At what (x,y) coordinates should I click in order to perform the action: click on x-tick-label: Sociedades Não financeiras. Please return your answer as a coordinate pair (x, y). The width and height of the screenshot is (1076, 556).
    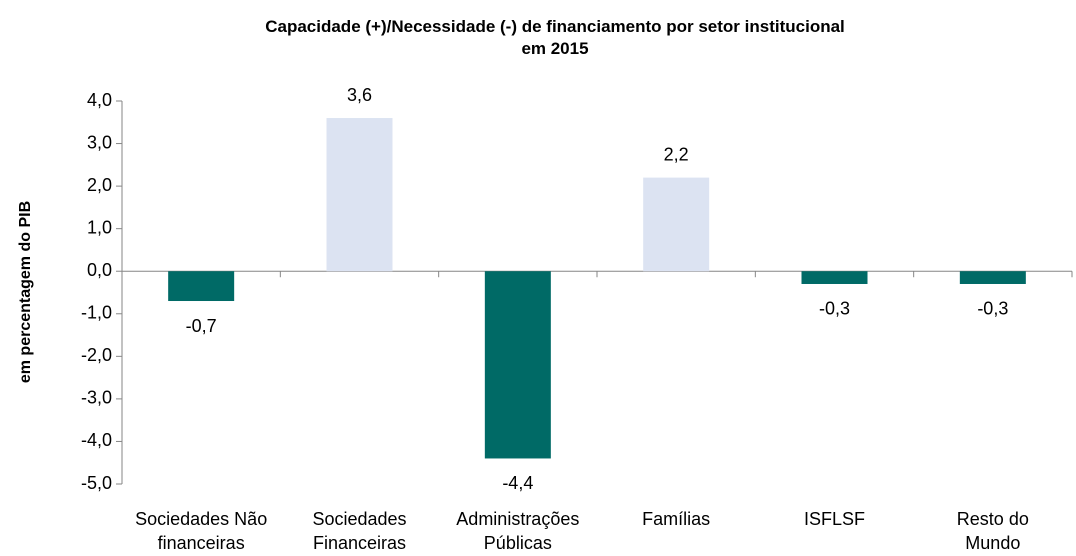
    Looking at the image, I should click on (201, 531).